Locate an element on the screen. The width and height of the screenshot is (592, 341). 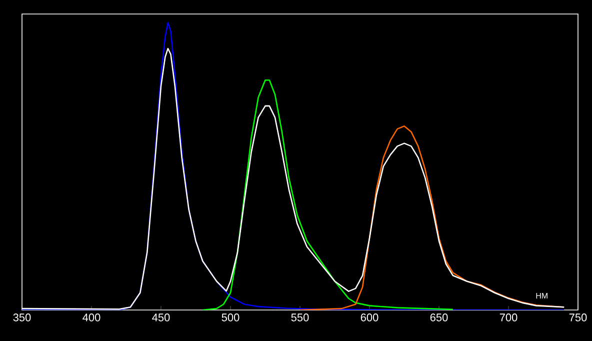
x-tick-label: 600 is located at coordinates (369, 318).